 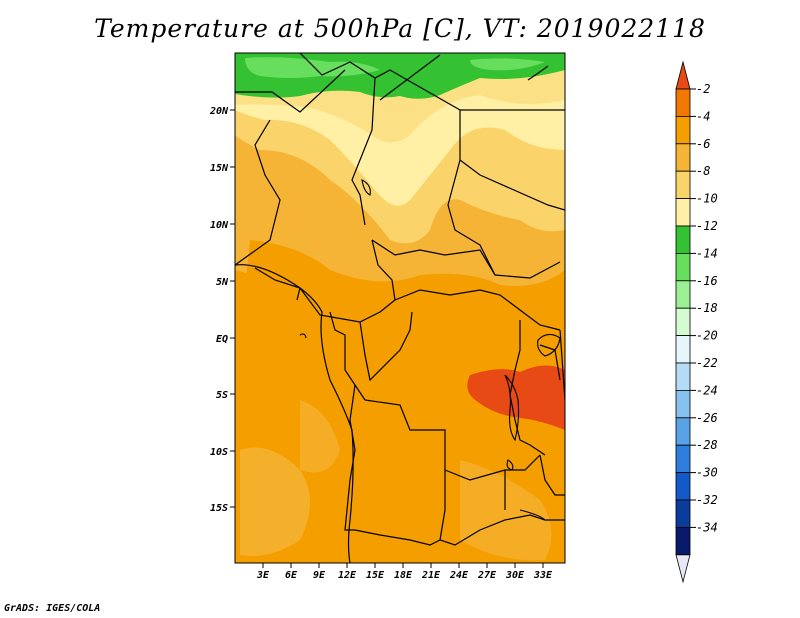 What do you see at coordinates (515, 575) in the screenshot?
I see `lon-label: 30E` at bounding box center [515, 575].